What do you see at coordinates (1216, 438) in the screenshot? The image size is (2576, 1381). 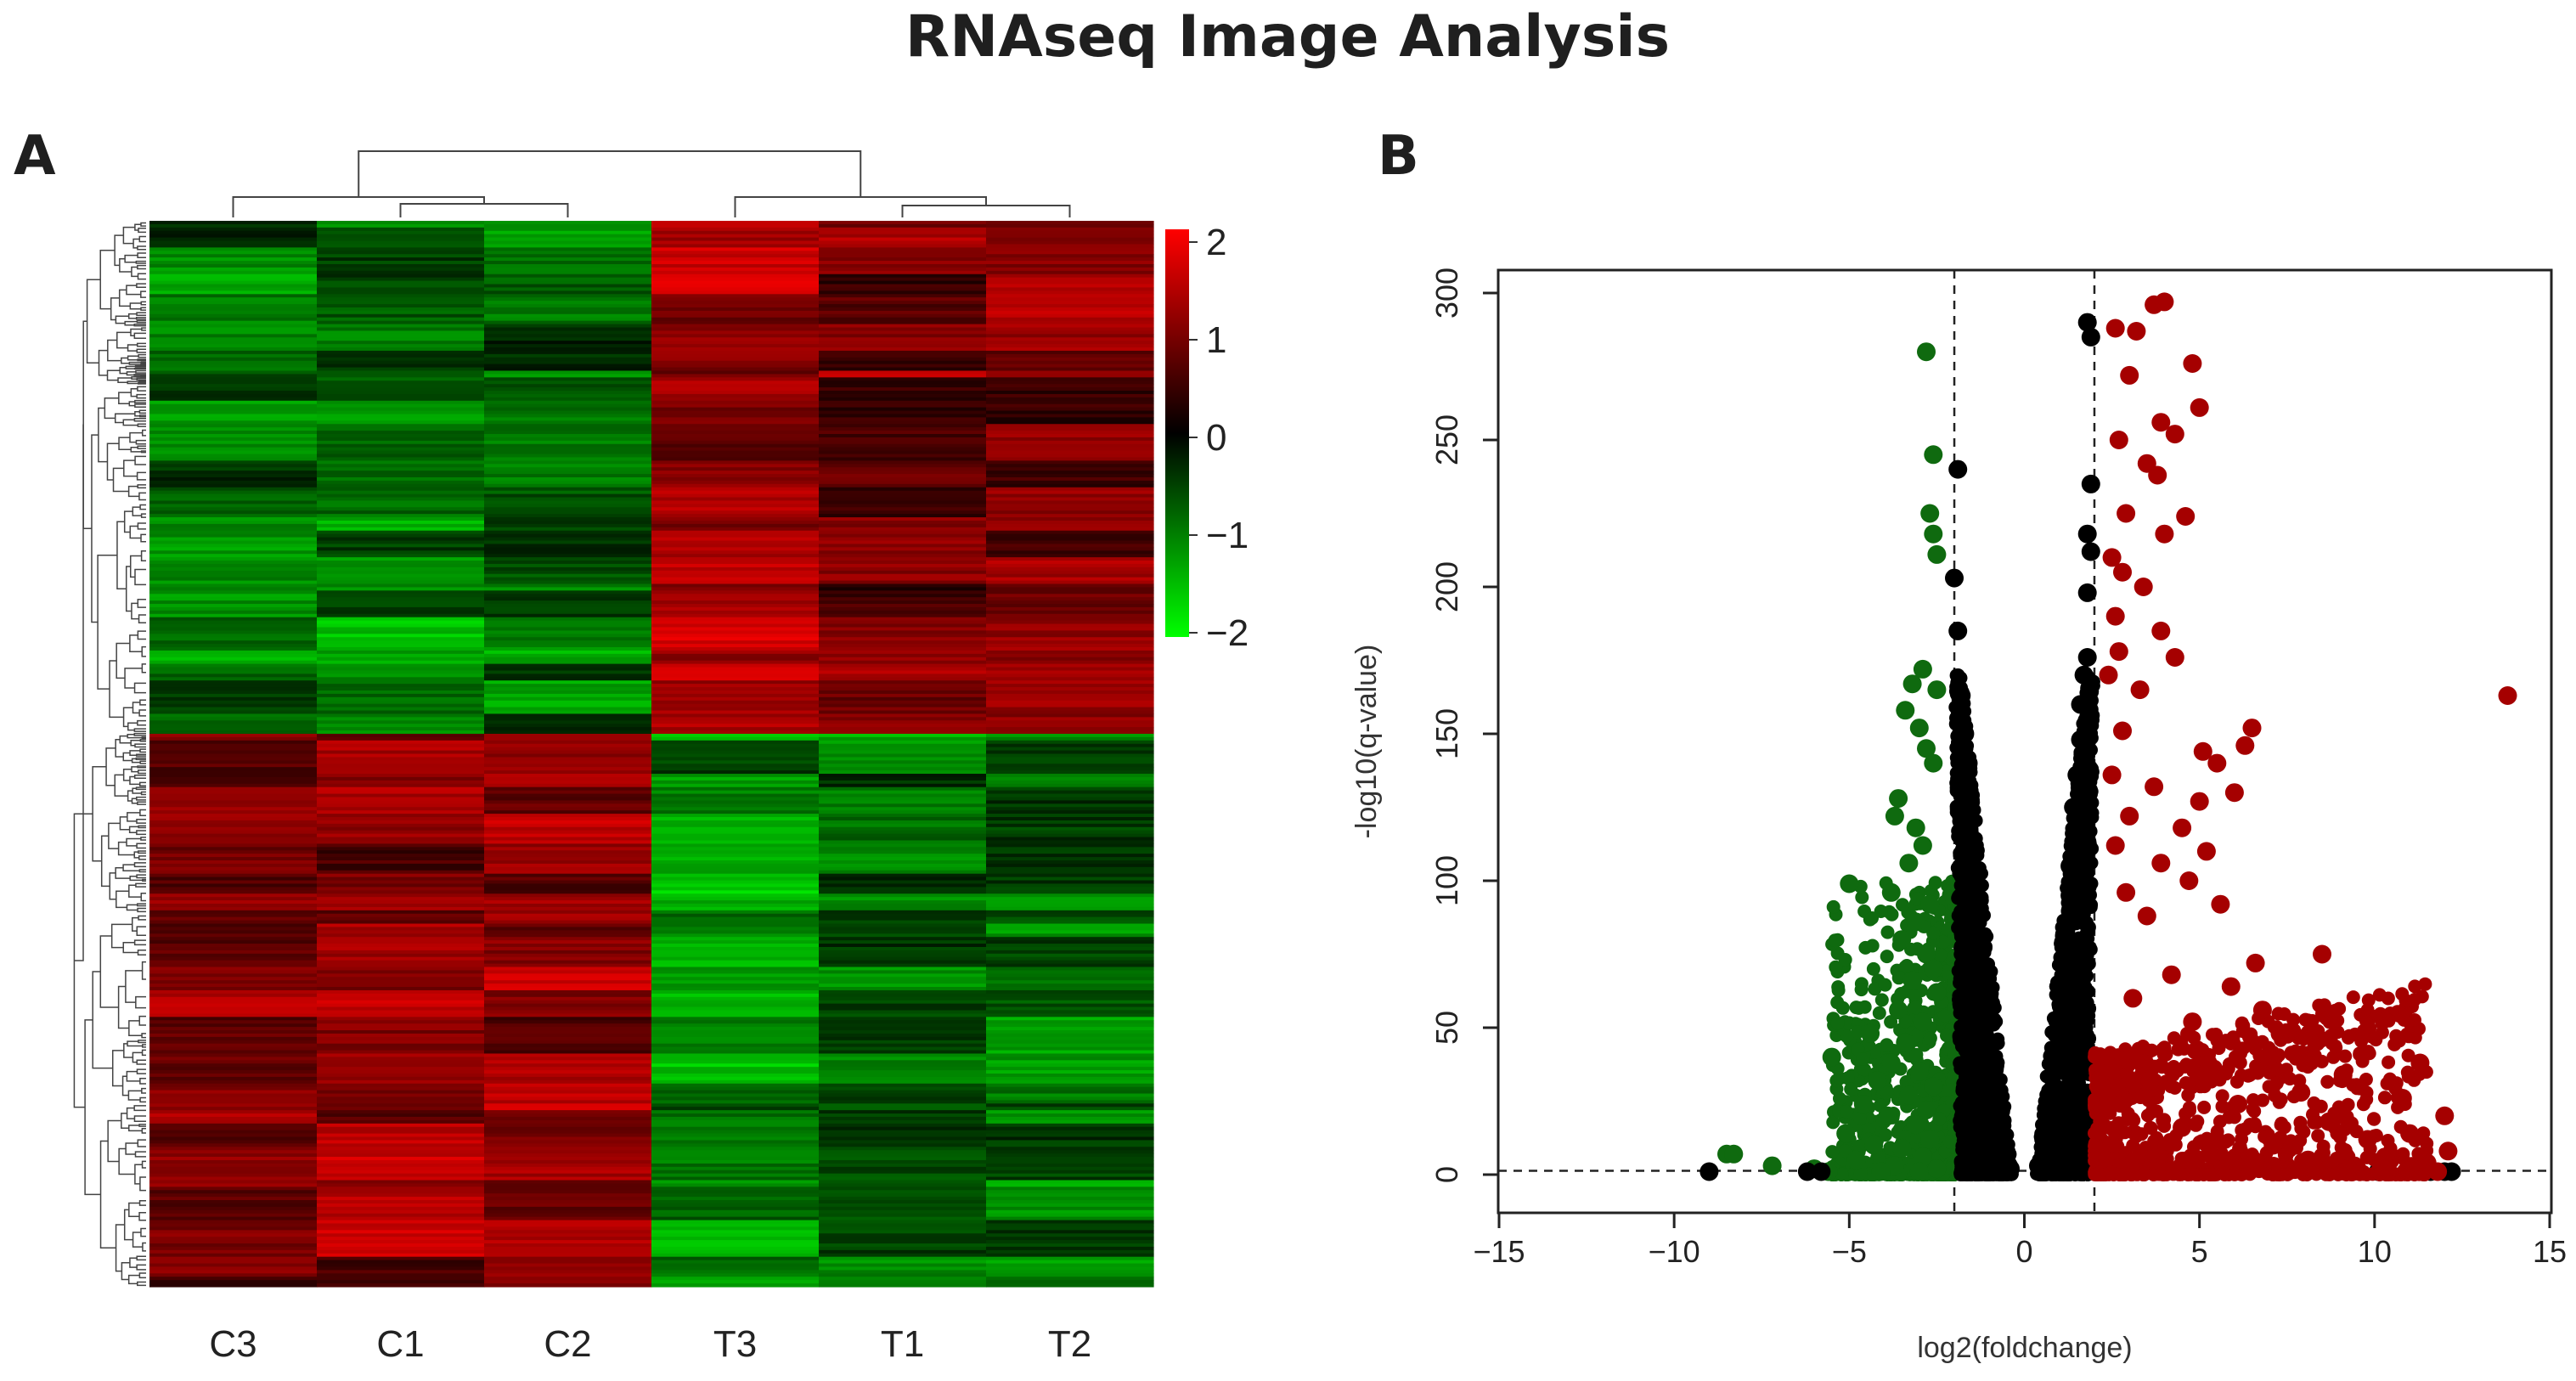 I see `color-key-label: 0` at bounding box center [1216, 438].